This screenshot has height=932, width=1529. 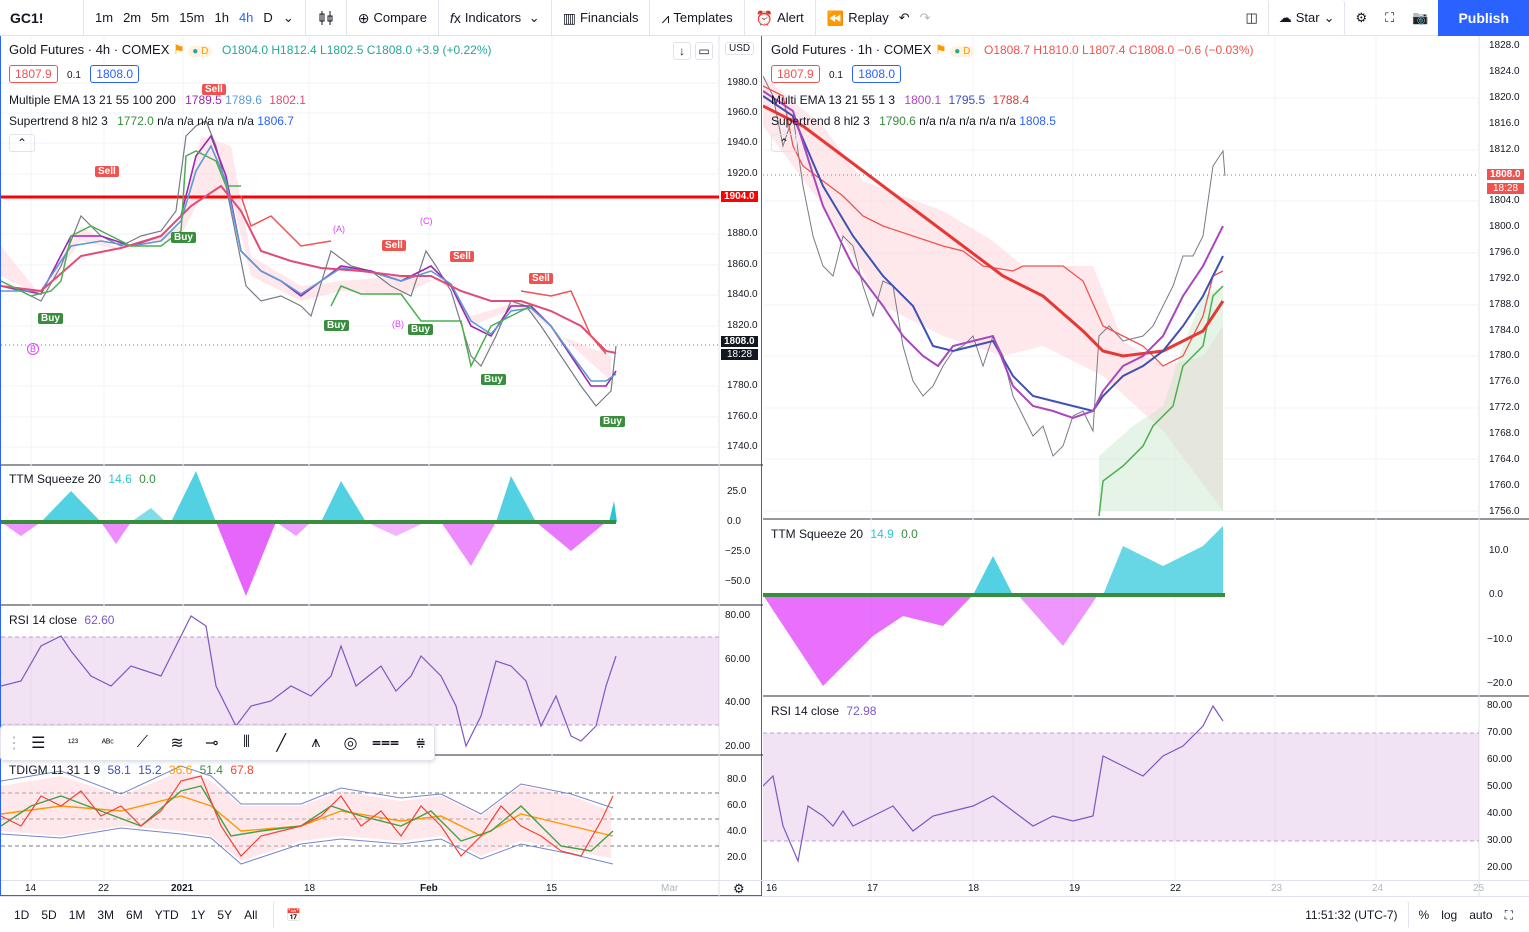 What do you see at coordinates (288, 17) in the screenshot?
I see `chevron-down-icon: ⌄` at bounding box center [288, 17].